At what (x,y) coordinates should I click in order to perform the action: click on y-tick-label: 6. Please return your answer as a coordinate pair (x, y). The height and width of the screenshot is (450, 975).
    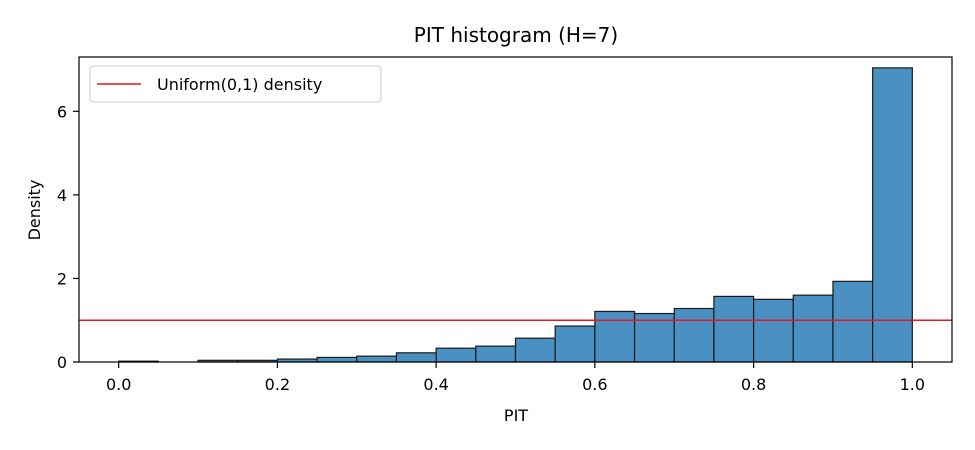
    Looking at the image, I should click on (62, 111).